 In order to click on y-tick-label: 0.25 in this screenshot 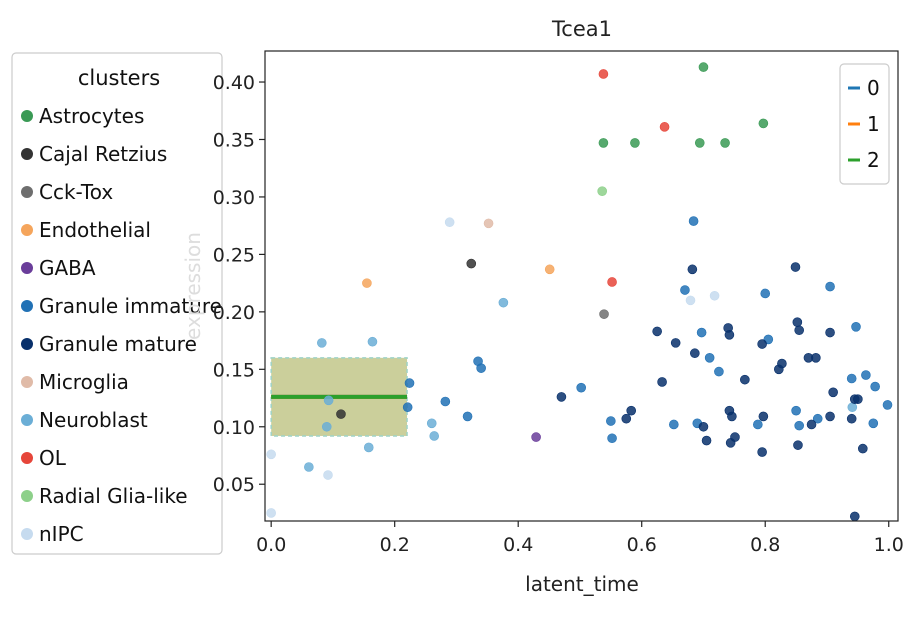, I will do `click(234, 255)`.